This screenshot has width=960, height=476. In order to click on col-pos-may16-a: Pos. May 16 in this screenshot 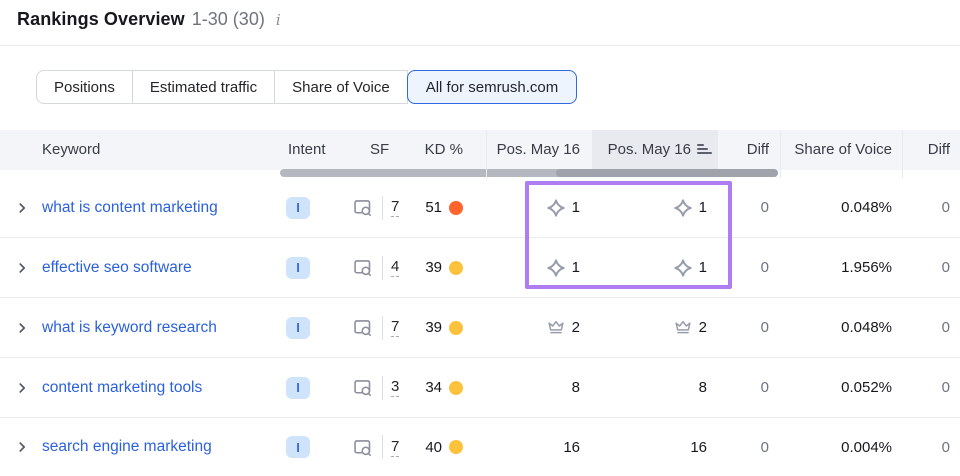, I will do `click(538, 149)`.